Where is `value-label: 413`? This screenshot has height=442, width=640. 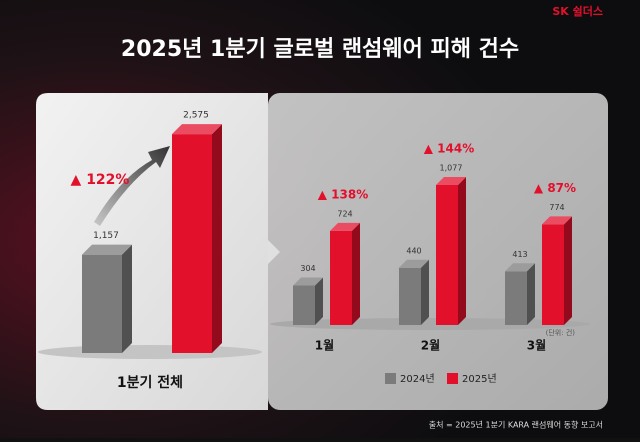 value-label: 413 is located at coordinates (519, 254).